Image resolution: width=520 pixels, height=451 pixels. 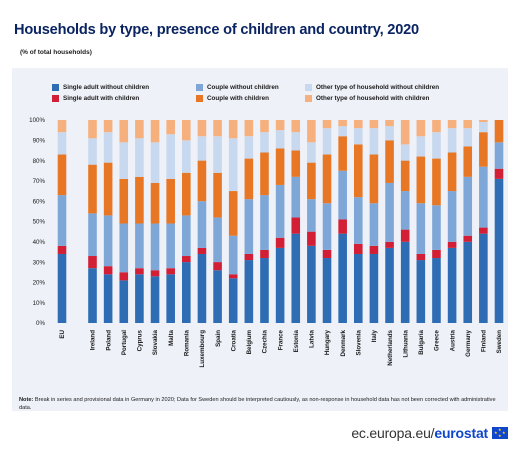 I want to click on y-tick-label: 40%, so click(x=39, y=242).